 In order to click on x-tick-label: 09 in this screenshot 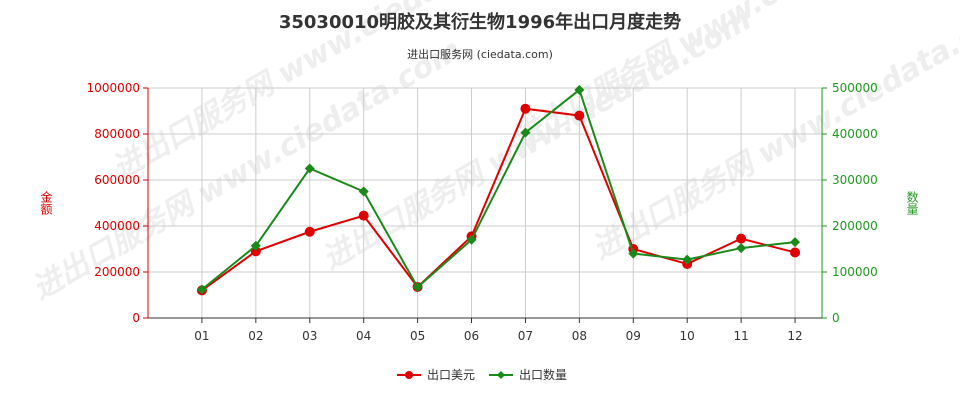, I will do `click(633, 336)`.